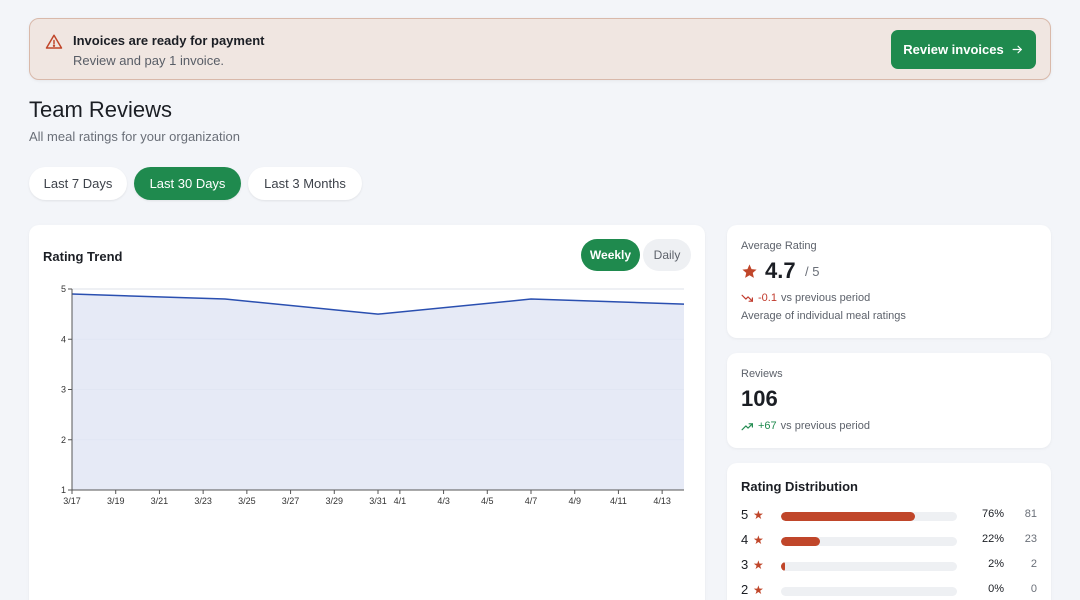  What do you see at coordinates (762, 374) in the screenshot?
I see `reviews-label: Reviews` at bounding box center [762, 374].